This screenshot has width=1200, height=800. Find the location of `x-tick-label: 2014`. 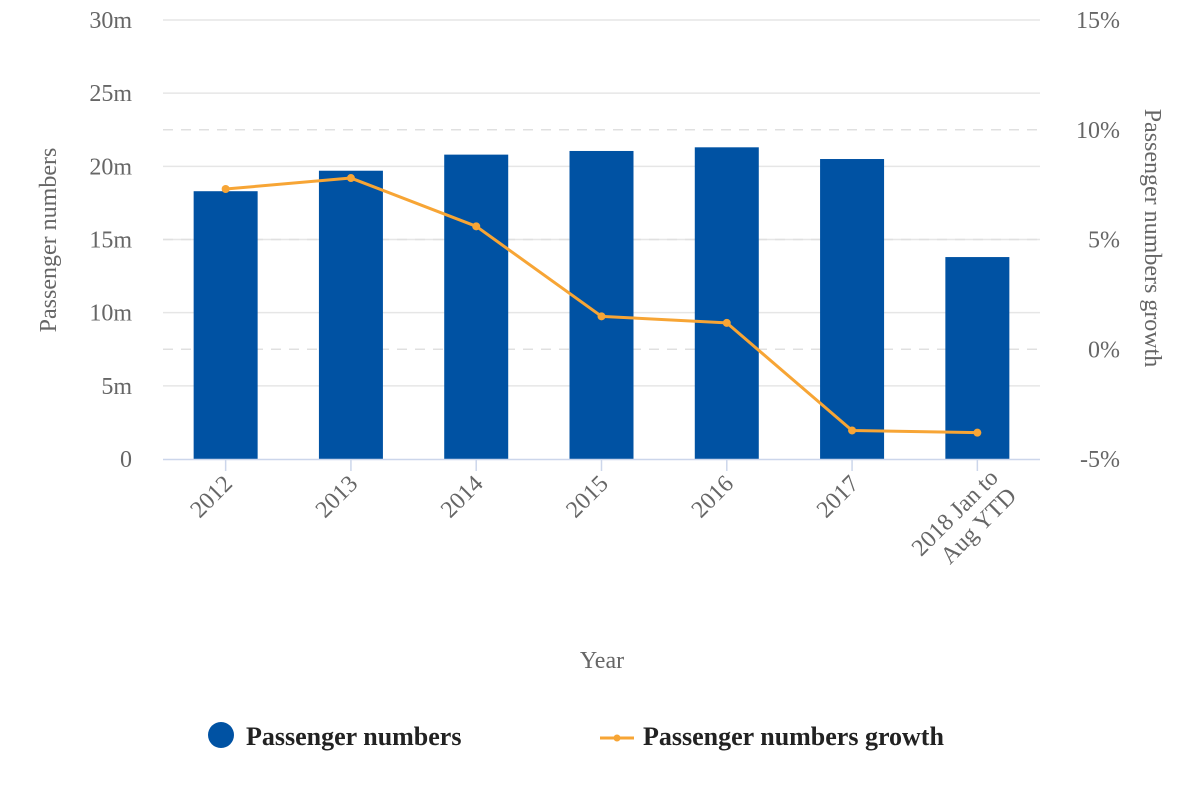

x-tick-label: 2014 is located at coordinates (462, 497).